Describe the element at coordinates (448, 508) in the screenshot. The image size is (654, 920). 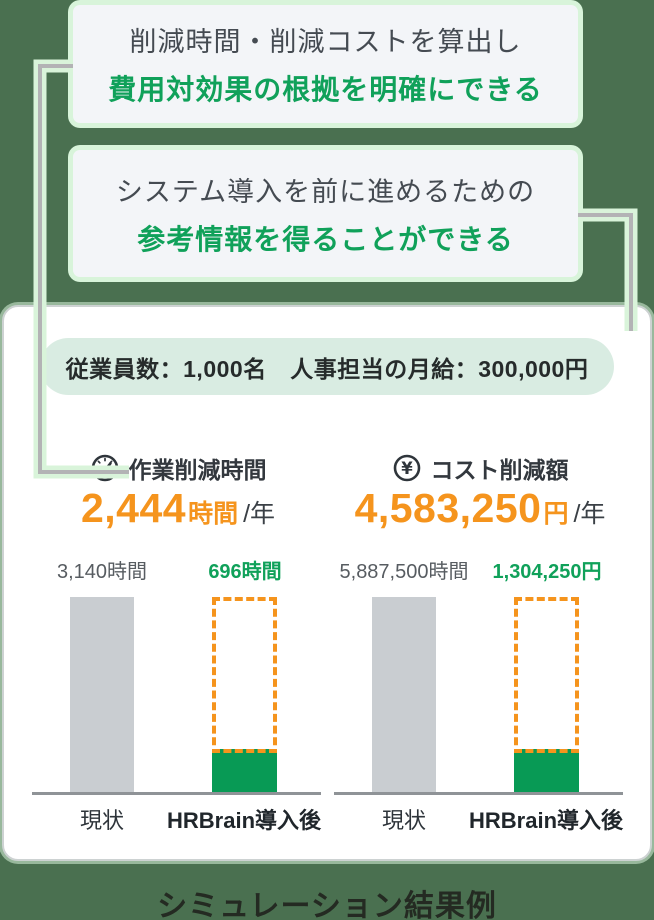
I see `savings-amount: 4,583,250` at that location.